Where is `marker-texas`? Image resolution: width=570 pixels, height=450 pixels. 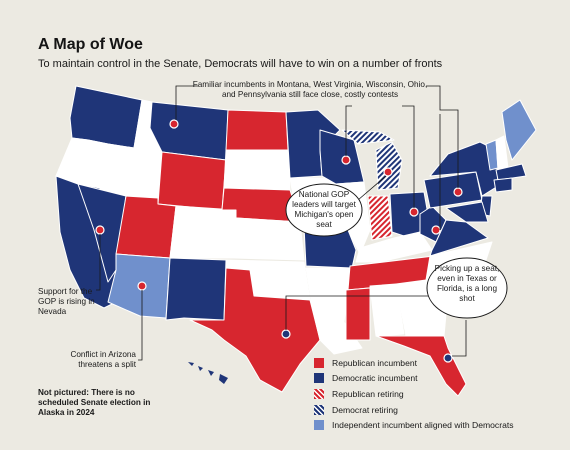 marker-texas is located at coordinates (286, 334).